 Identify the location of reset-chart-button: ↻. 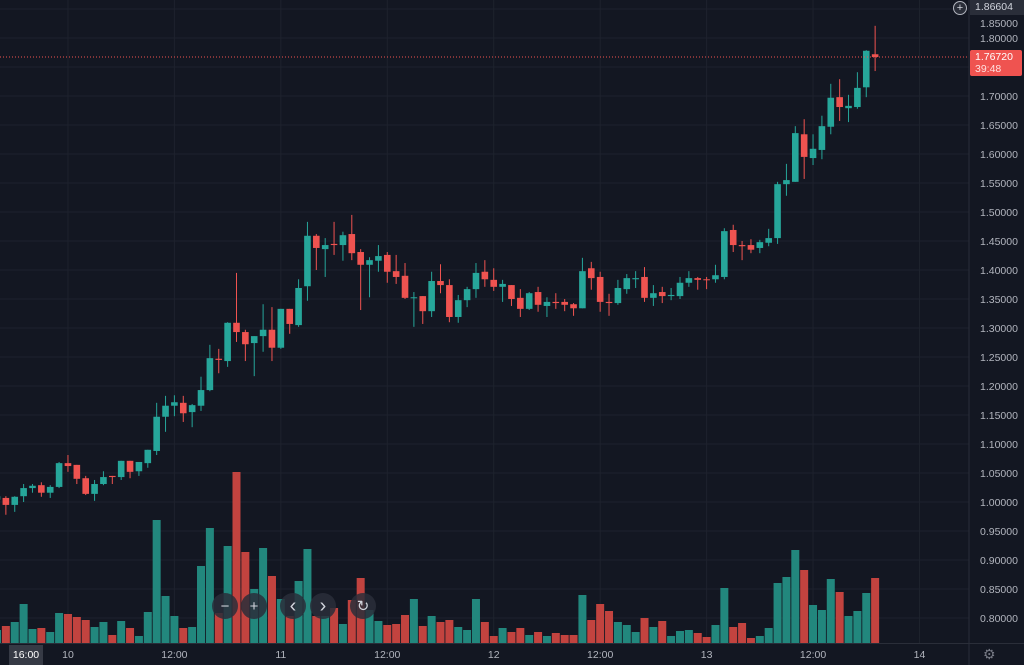
(363, 606).